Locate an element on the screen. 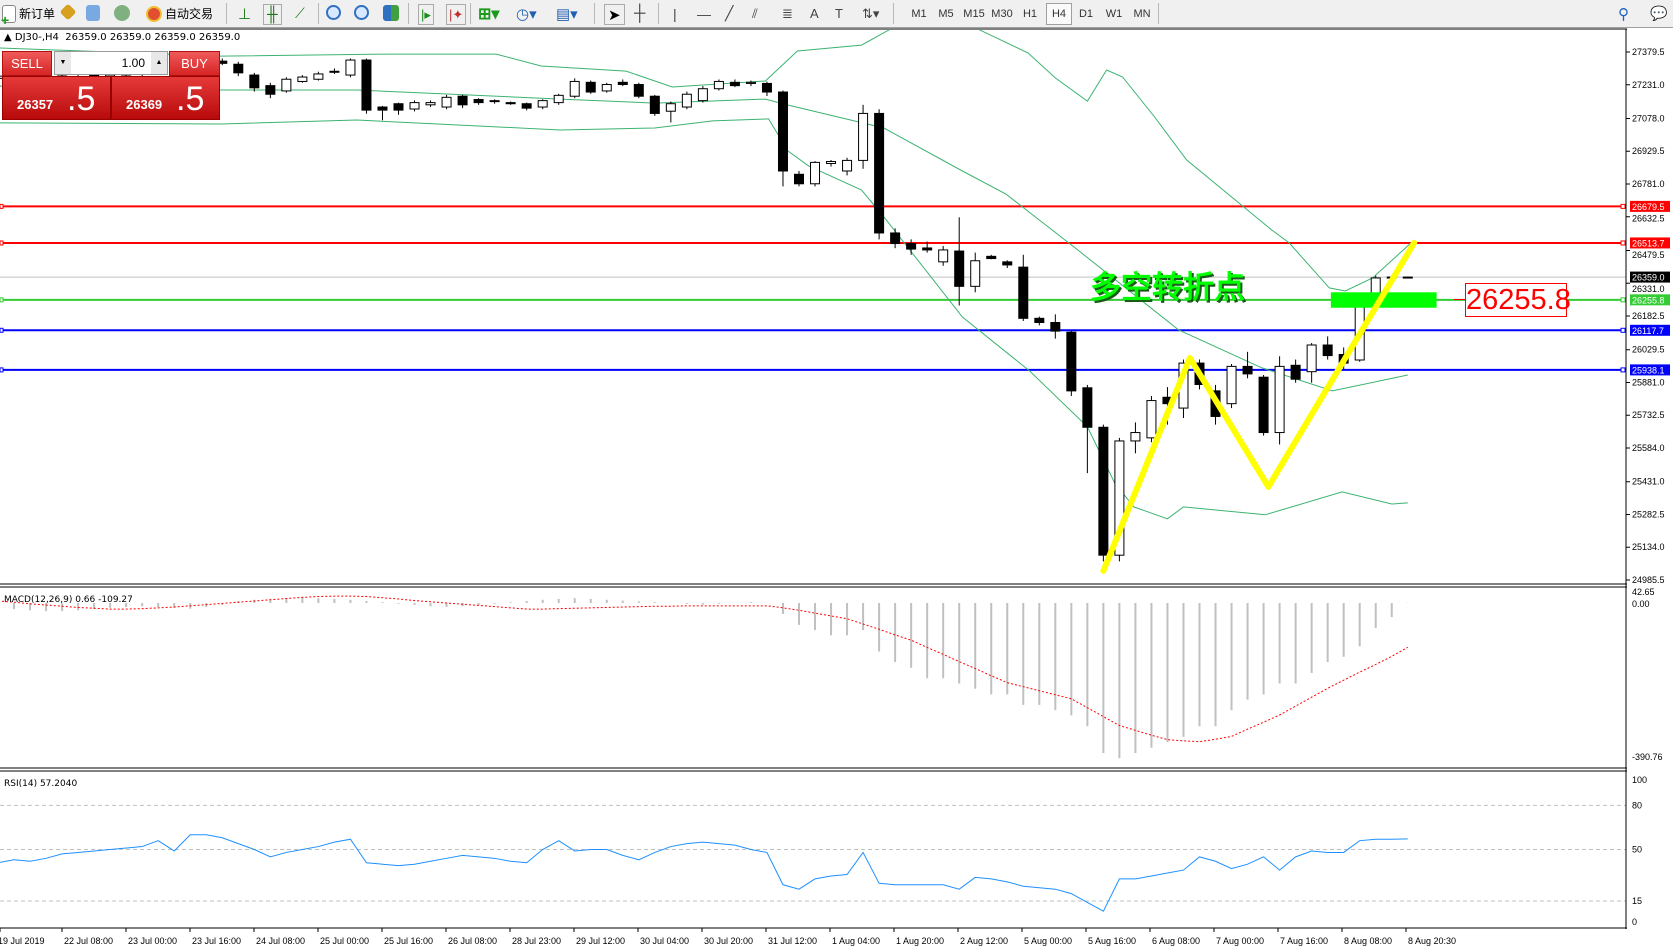  macd-axis-label: 42.65 is located at coordinates (1643, 592).